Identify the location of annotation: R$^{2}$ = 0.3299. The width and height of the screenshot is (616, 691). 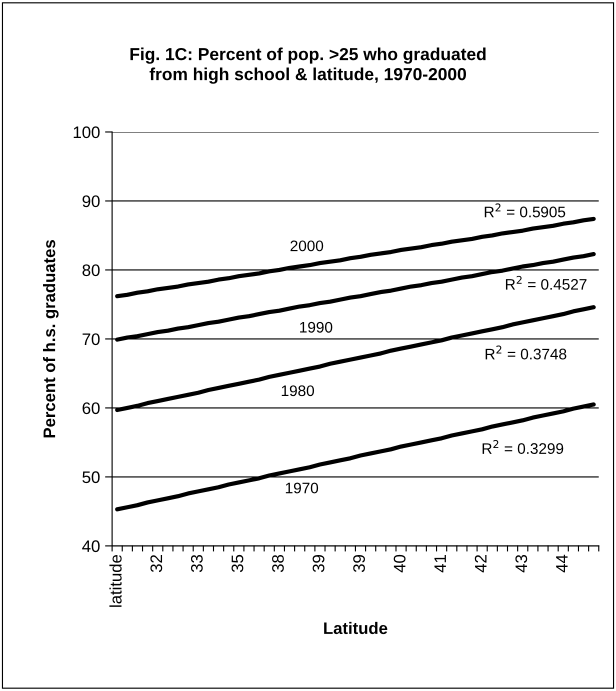
(523, 447).